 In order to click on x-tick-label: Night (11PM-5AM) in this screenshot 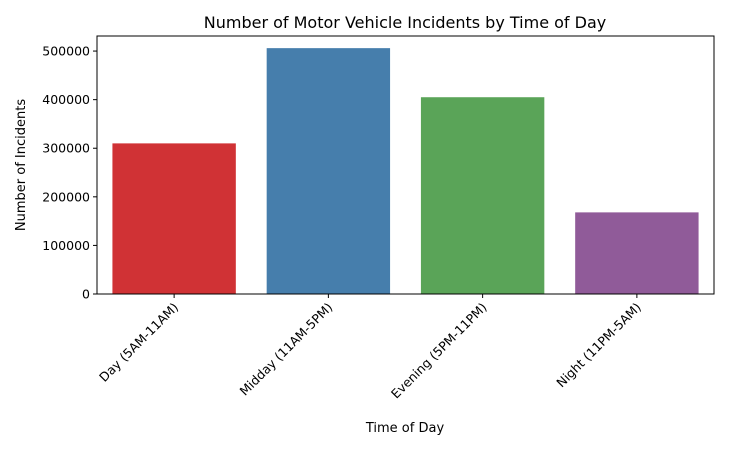, I will do `click(598, 345)`.